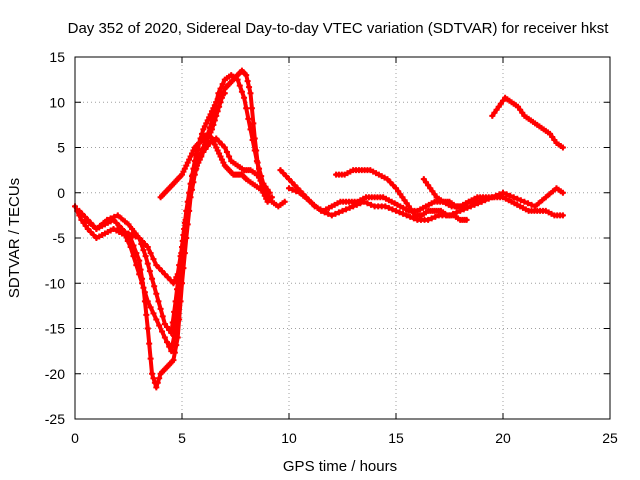 The height and width of the screenshot is (480, 640). I want to click on x-tick-label: 10, so click(289, 438).